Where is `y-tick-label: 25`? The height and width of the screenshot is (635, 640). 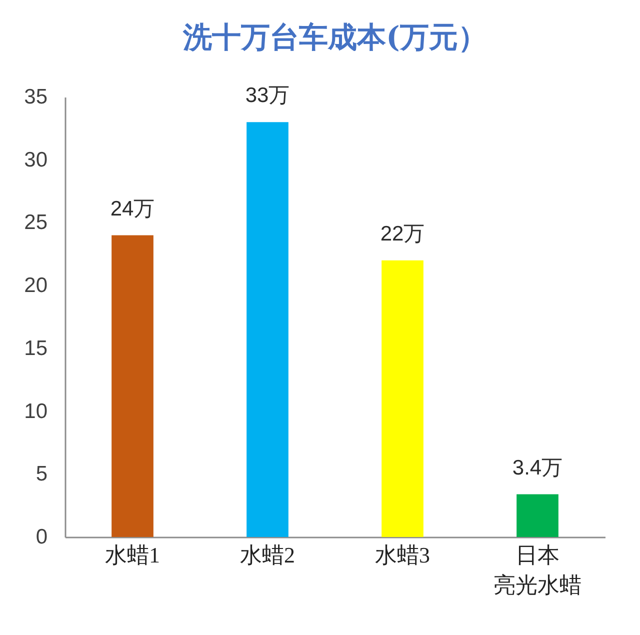 y-tick-label: 25 is located at coordinates (36, 222).